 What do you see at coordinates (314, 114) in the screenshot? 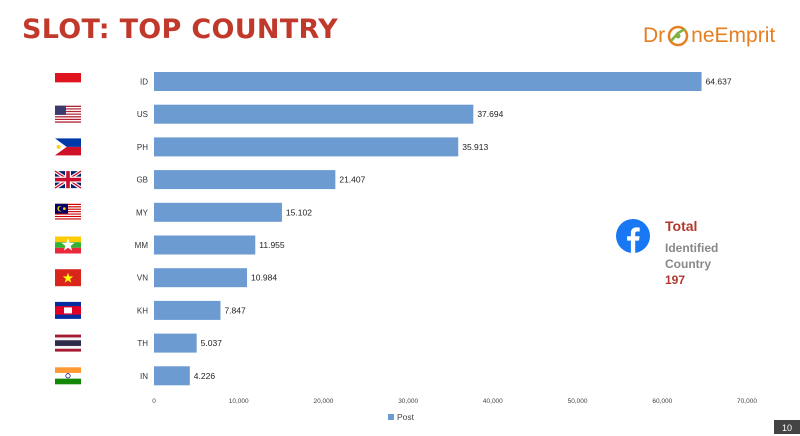
I see `bar-us` at bounding box center [314, 114].